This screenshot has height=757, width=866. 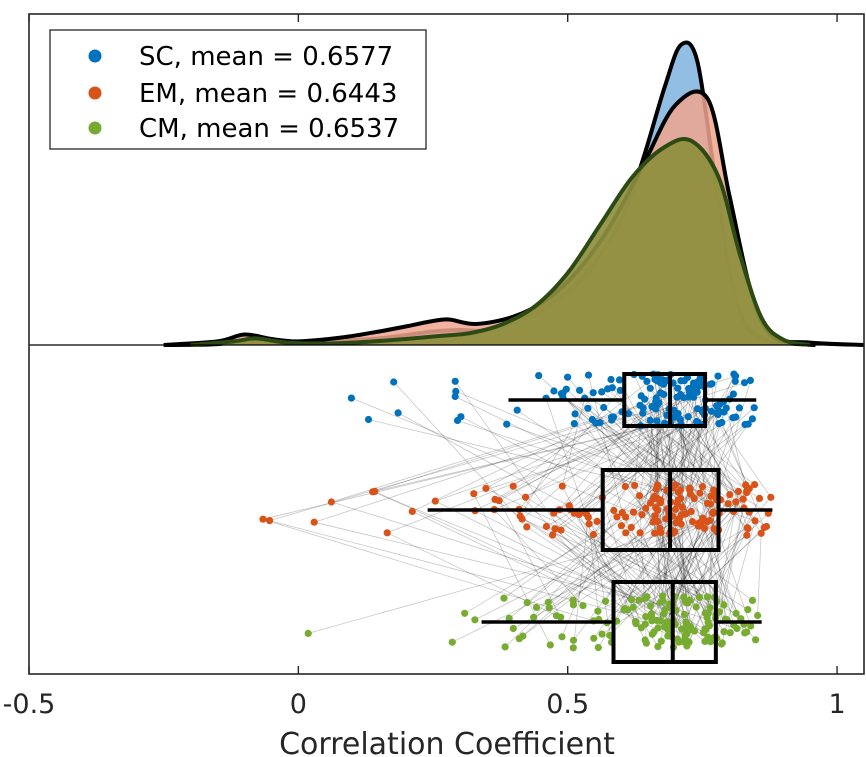 What do you see at coordinates (268, 94) in the screenshot?
I see `legend-label-em: EM, mean = 0.6443` at bounding box center [268, 94].